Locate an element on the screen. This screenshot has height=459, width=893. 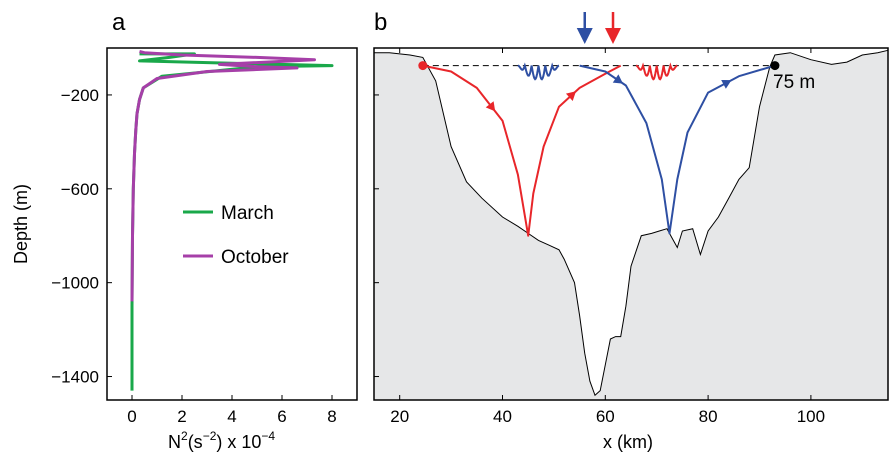
panel-a-label: a is located at coordinates (119, 22).